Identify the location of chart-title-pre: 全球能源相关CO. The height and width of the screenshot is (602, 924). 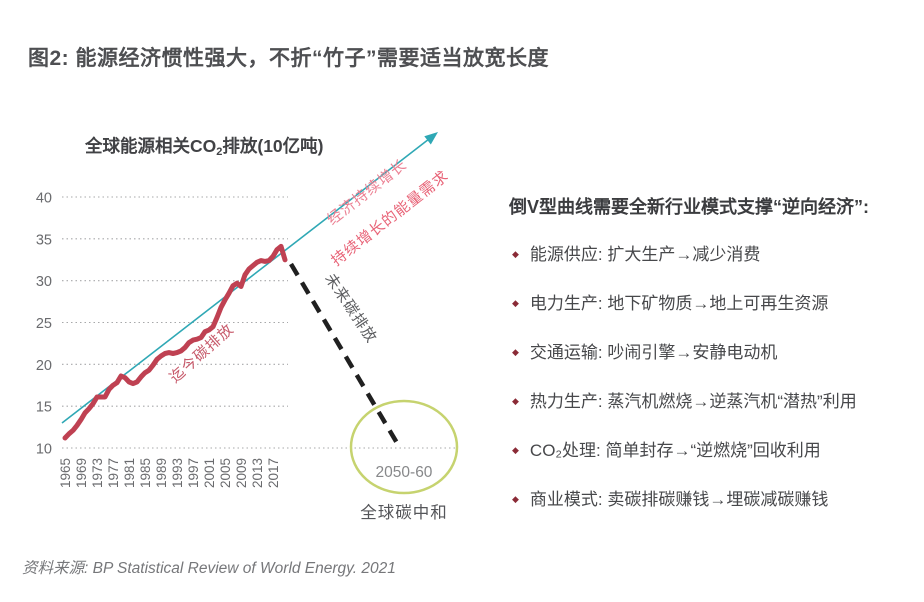
(151, 146).